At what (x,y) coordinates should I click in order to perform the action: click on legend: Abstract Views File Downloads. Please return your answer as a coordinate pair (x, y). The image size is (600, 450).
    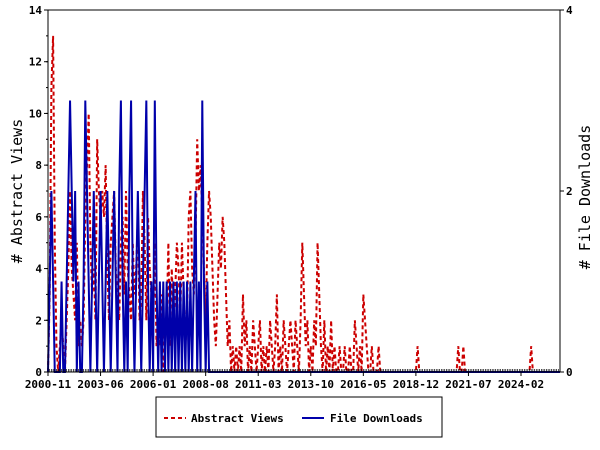
    Looking at the image, I should click on (299, 417).